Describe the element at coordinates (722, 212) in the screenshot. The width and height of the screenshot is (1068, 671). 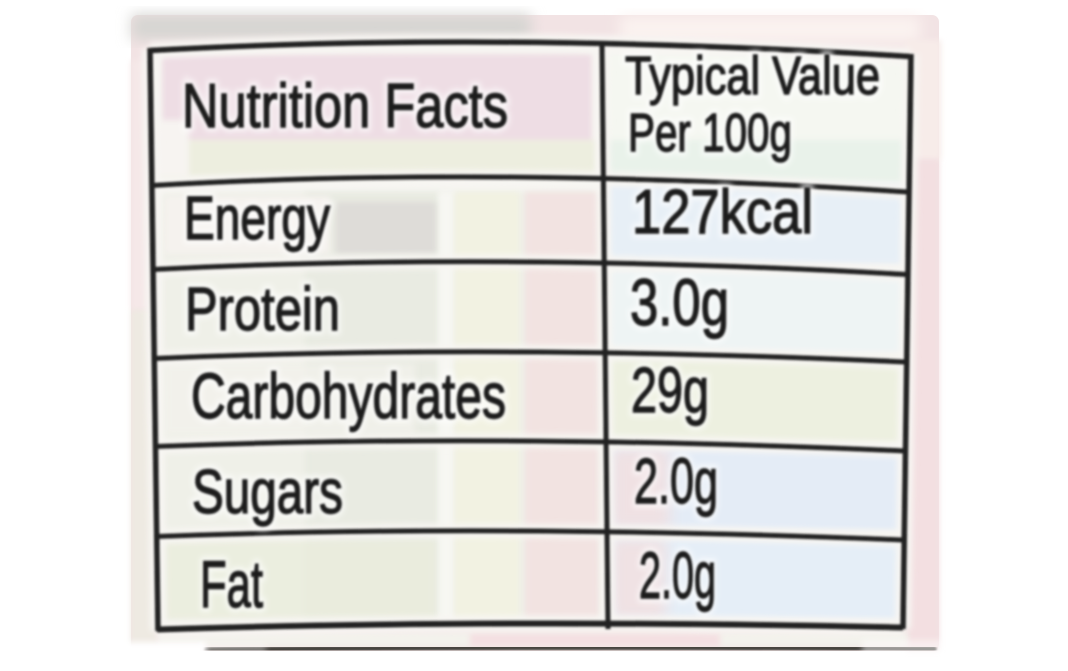
I see `svg-text: 127kcal` at that location.